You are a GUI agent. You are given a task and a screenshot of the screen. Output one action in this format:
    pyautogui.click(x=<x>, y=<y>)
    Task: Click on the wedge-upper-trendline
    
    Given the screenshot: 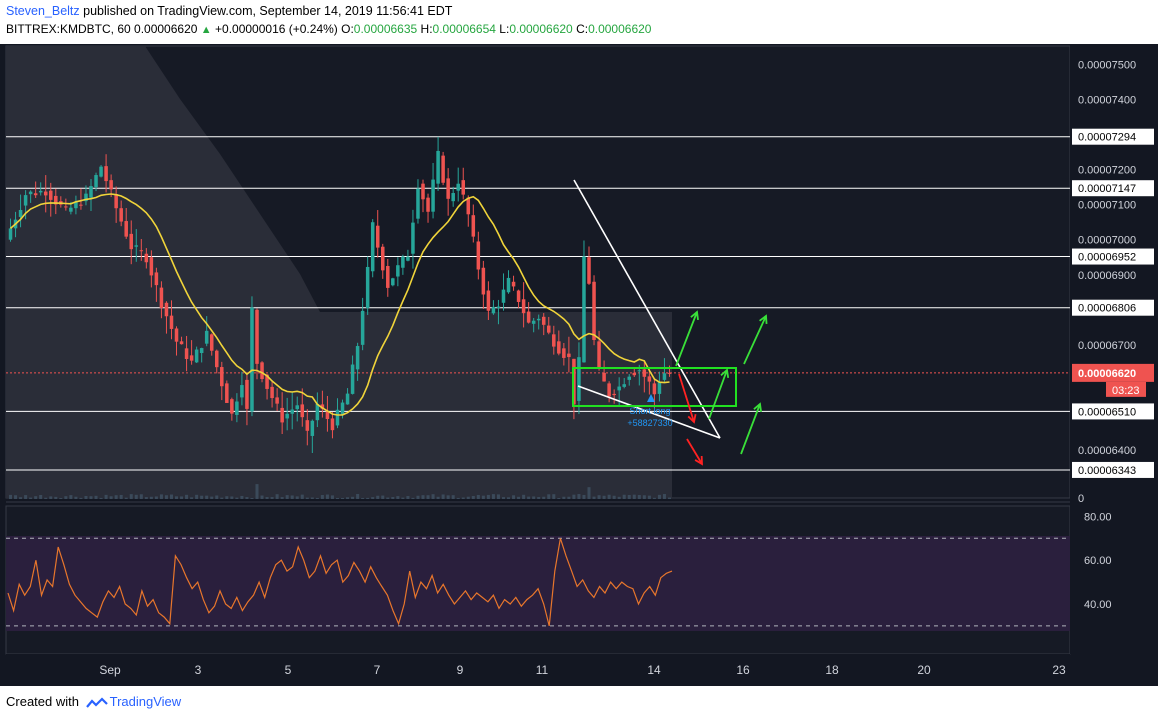 What is the action you would take?
    pyautogui.click(x=647, y=309)
    